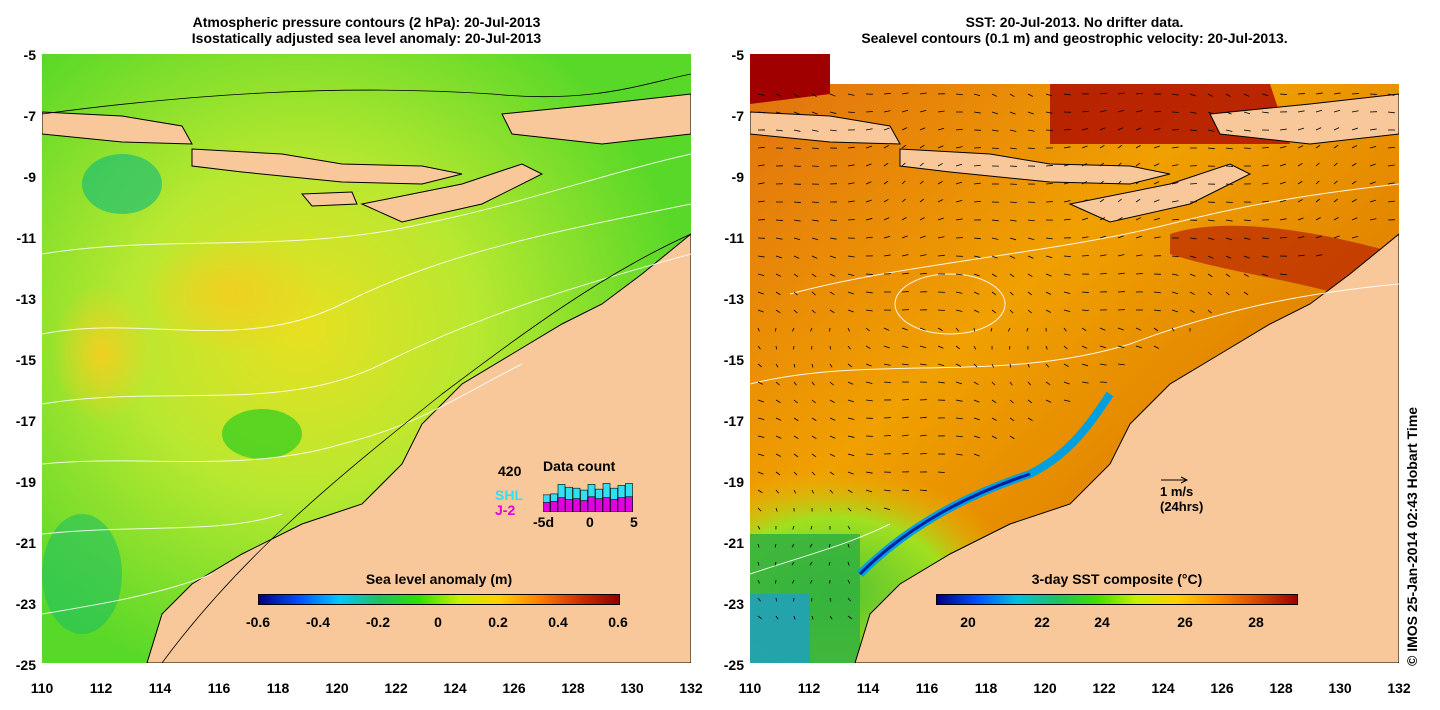  I want to click on java-island, so click(117, 128).